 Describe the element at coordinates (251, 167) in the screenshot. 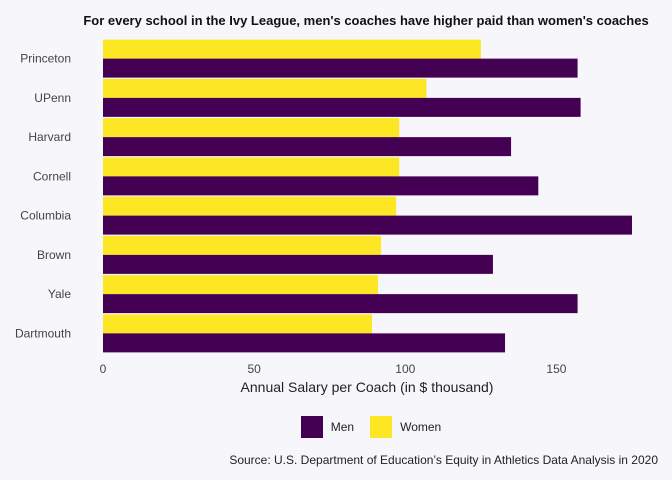

I see `bar-women-cornell` at that location.